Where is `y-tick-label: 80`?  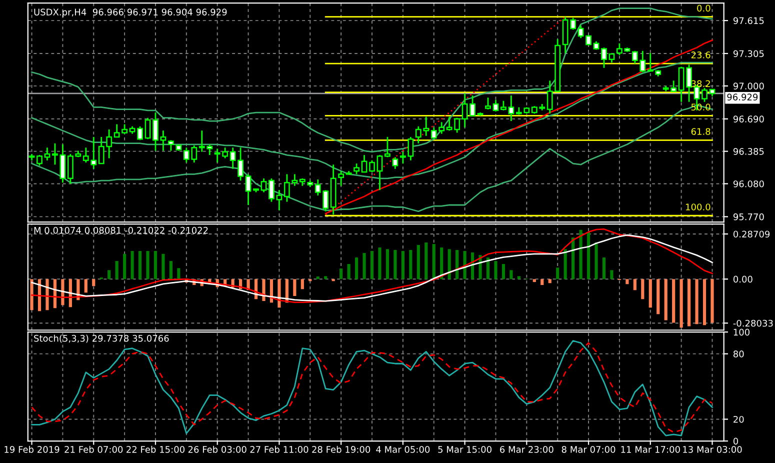 y-tick-label: 80 is located at coordinates (738, 354).